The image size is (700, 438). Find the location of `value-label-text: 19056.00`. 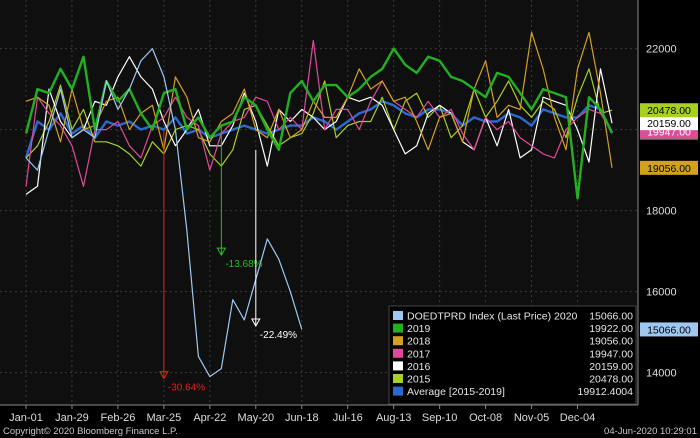

value-label-text: 19056.00 is located at coordinates (669, 169).